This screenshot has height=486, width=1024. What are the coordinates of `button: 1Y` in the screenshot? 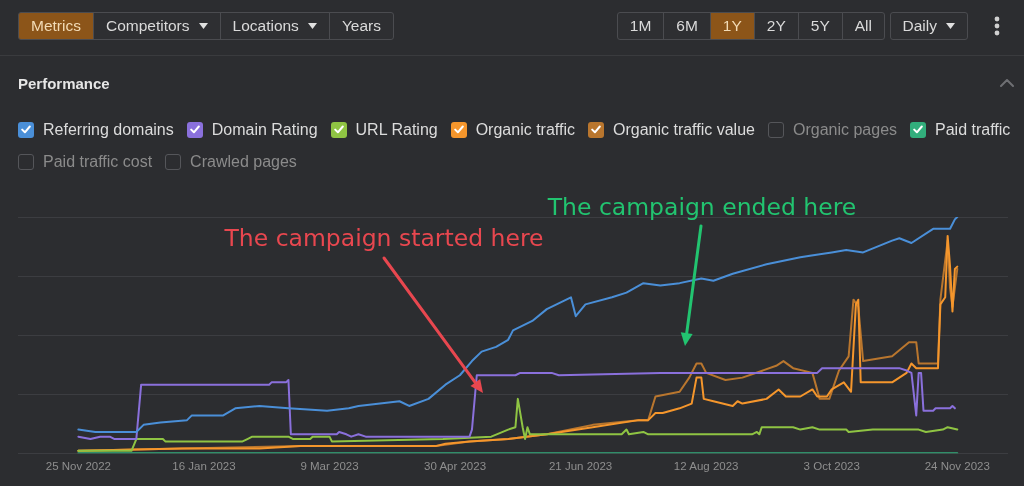 It's located at (732, 26).